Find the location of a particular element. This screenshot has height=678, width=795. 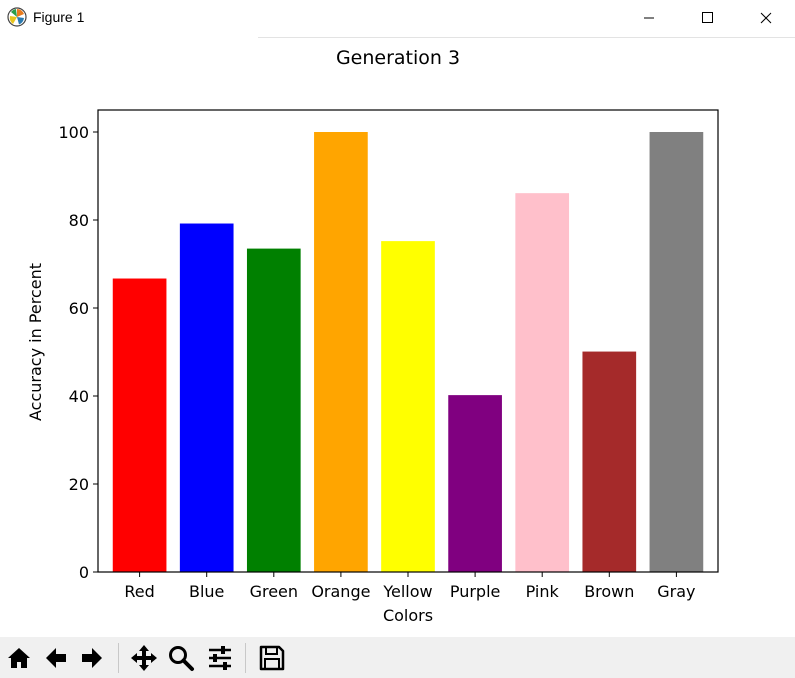

bar-green is located at coordinates (273, 410).